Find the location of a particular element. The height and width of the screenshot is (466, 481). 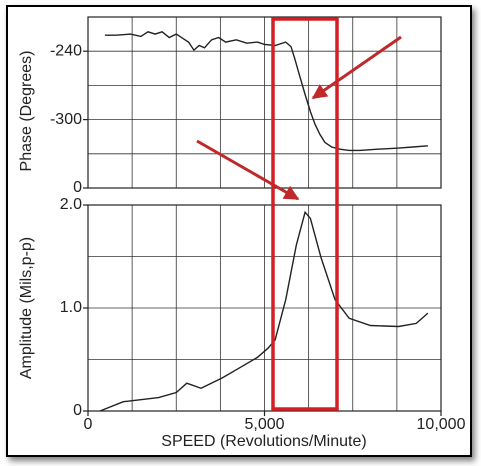

y-tick-label: -240 is located at coordinates (66, 50).